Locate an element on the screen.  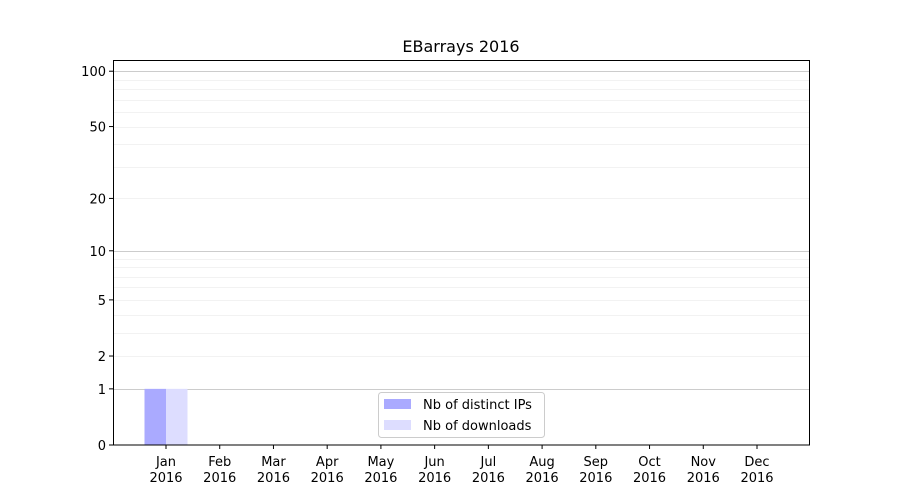
y-tick-label: 1 is located at coordinates (102, 390).